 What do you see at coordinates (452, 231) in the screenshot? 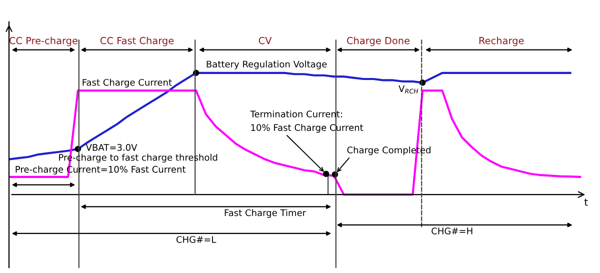
I see `text: CHG#=H` at bounding box center [452, 231].